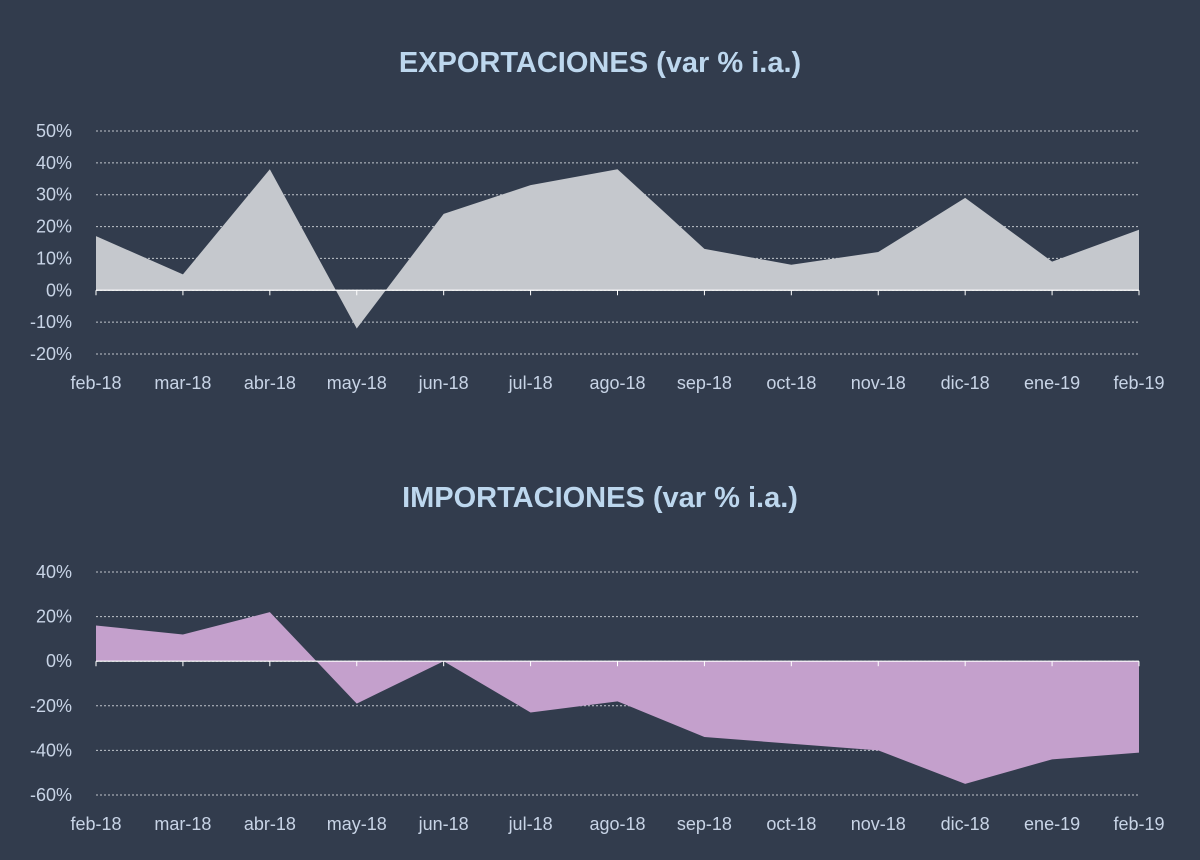 The image size is (1200, 860). I want to click on exports-y-tick-label: 30%, so click(54, 195).